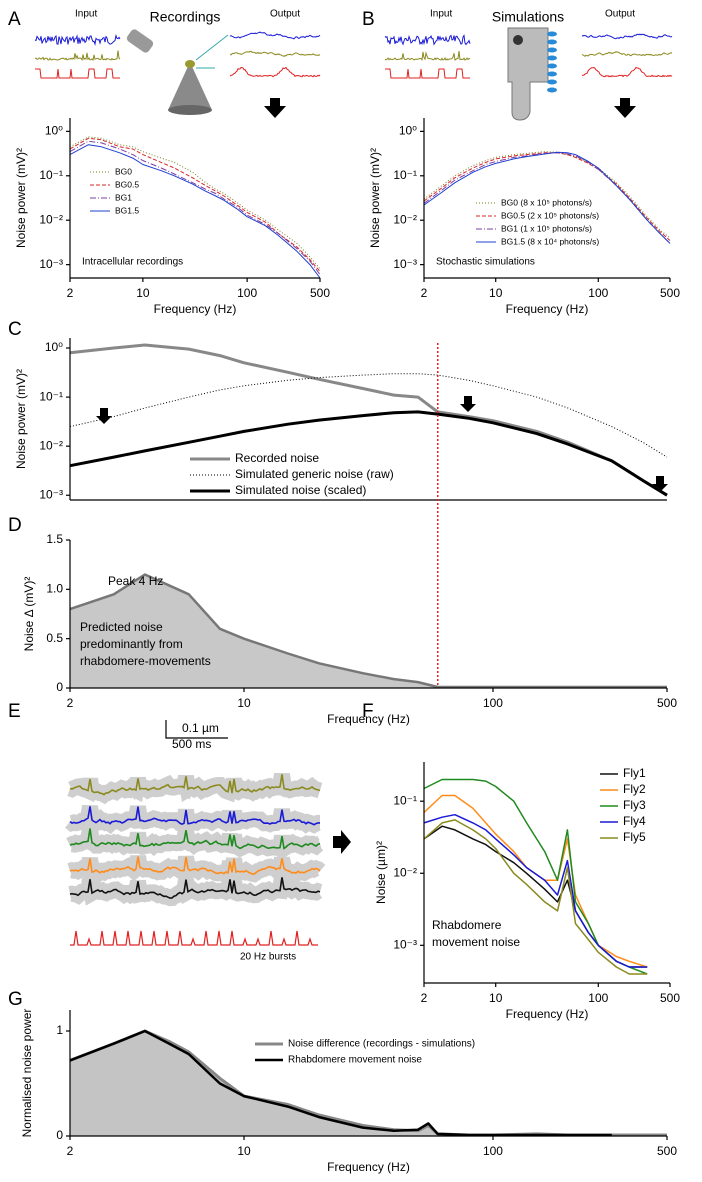 The height and width of the screenshot is (1182, 702). Describe the element at coordinates (634, 837) in the screenshot. I see `legend-label: Fly5` at that location.